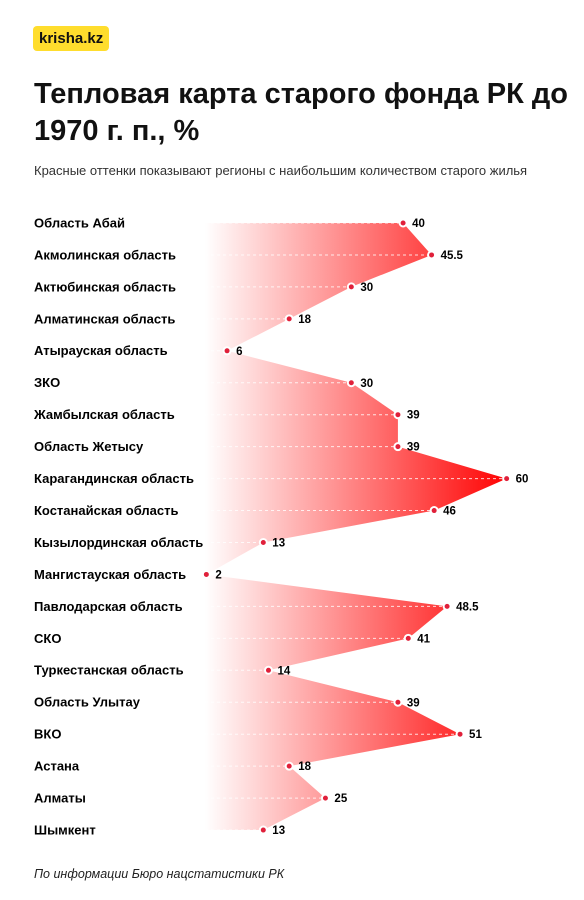  I want to click on category-label: Кызылординская область, so click(118, 542).